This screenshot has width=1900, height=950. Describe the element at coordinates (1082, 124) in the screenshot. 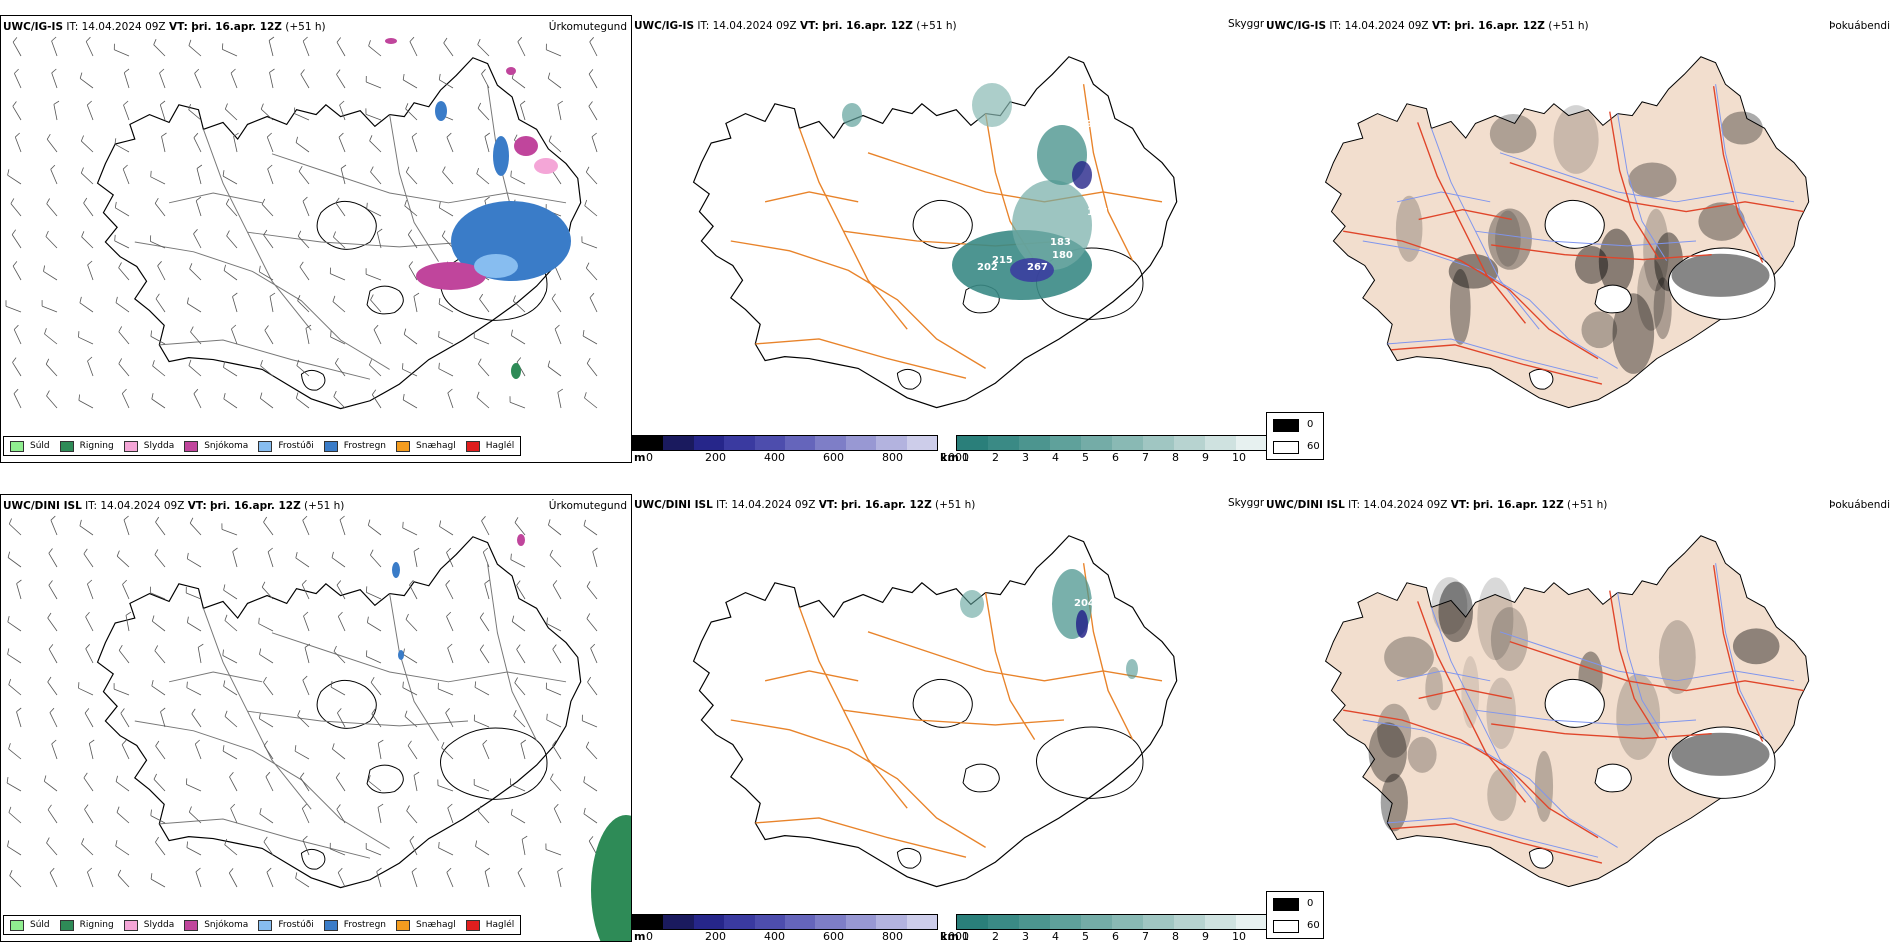

I see `visibility-point-label: 229` at that location.